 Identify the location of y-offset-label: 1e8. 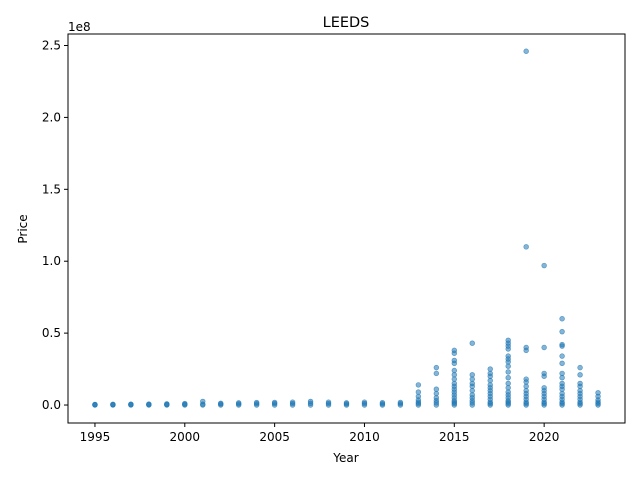
(79, 27).